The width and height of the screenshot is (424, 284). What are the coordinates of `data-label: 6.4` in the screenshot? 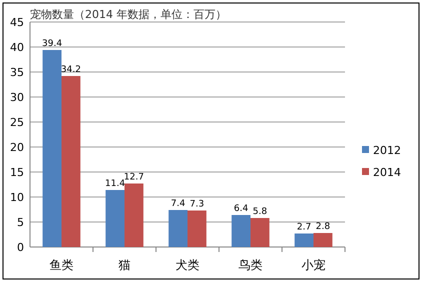 It's located at (241, 209).